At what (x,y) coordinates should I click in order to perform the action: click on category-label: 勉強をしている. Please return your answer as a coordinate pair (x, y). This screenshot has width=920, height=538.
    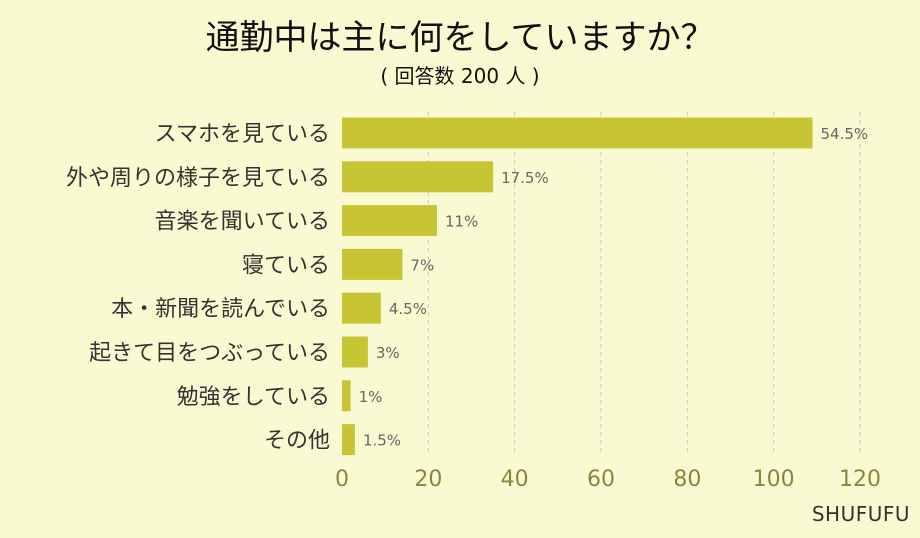
    Looking at the image, I should click on (253, 397).